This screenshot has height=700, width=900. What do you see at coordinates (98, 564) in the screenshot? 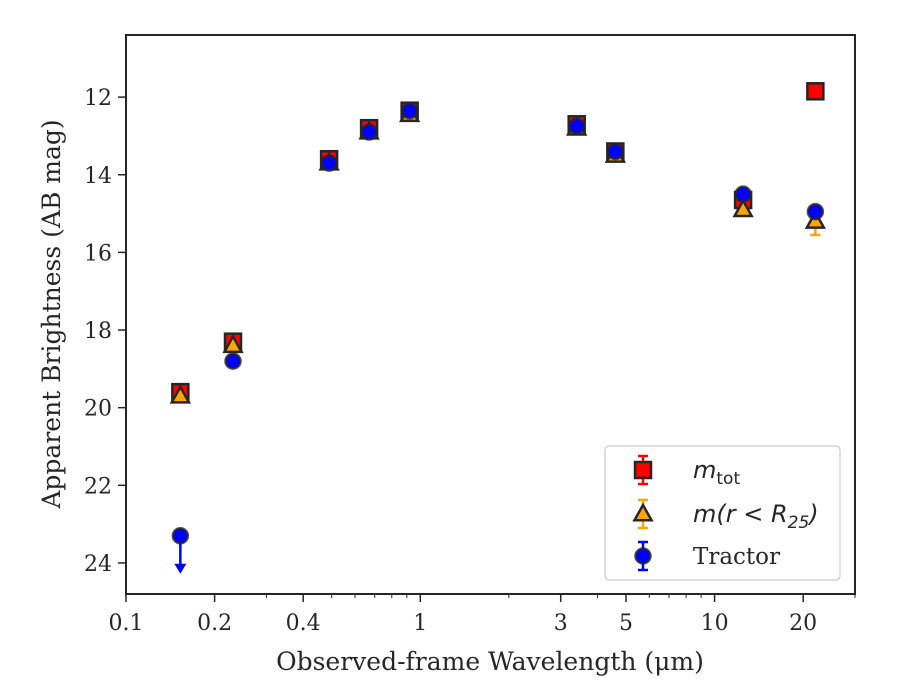
I see `y-tick-label: 24` at bounding box center [98, 564].